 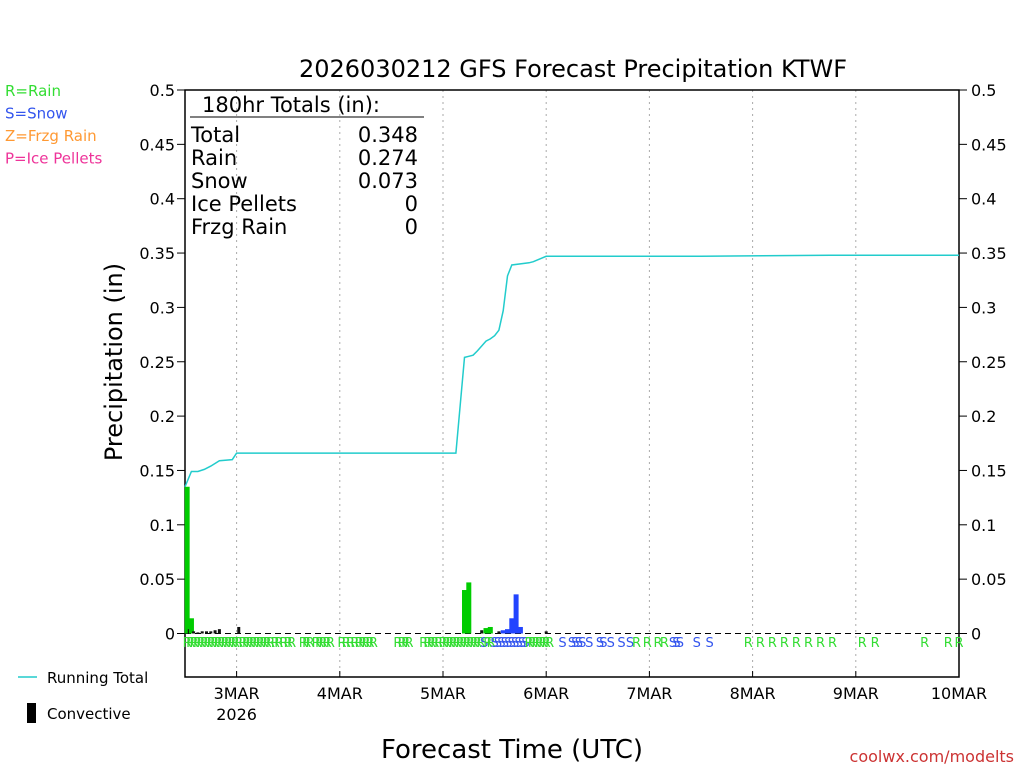 I want to click on y-tick-label-right: 0.35, so click(x=989, y=253).